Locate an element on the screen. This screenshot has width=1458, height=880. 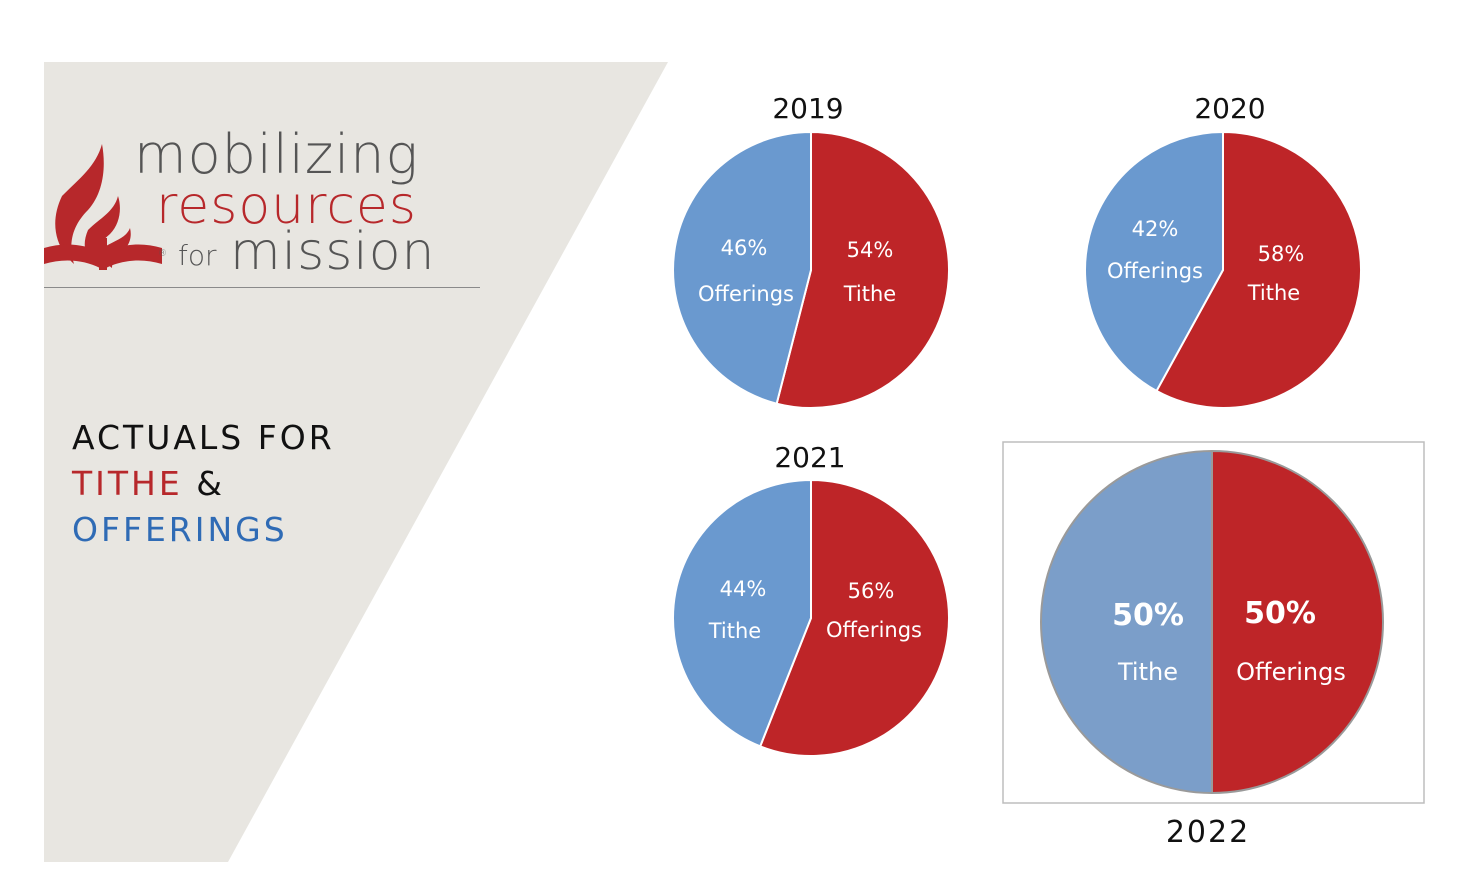
pie-slice-2020-offerings is located at coordinates (1154, 261).